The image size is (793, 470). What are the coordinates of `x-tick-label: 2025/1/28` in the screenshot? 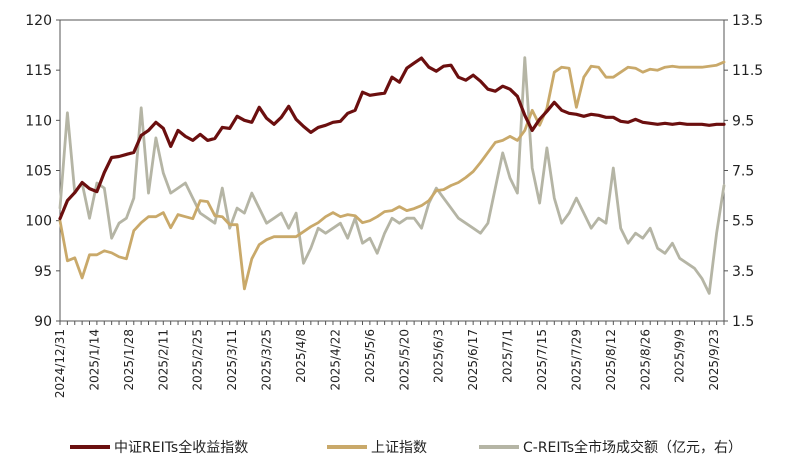 It's located at (129, 360).